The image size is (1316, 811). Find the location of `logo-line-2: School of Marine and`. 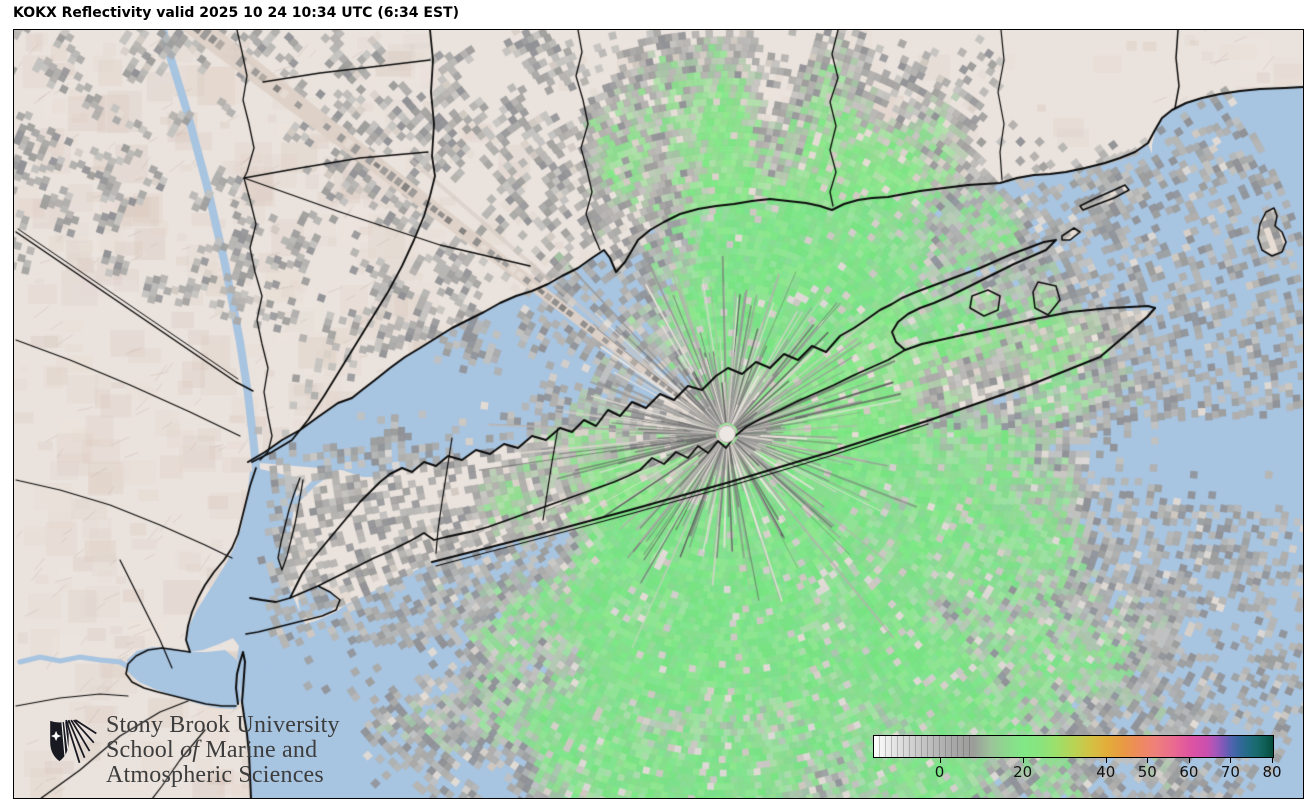

logo-line-2: School of Marine and is located at coordinates (212, 750).